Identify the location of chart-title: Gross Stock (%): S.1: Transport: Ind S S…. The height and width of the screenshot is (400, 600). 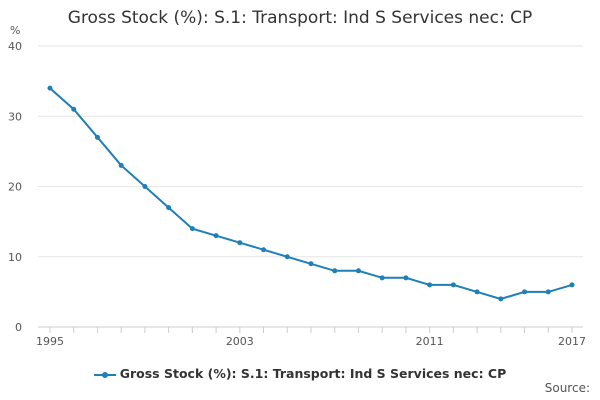
(300, 18).